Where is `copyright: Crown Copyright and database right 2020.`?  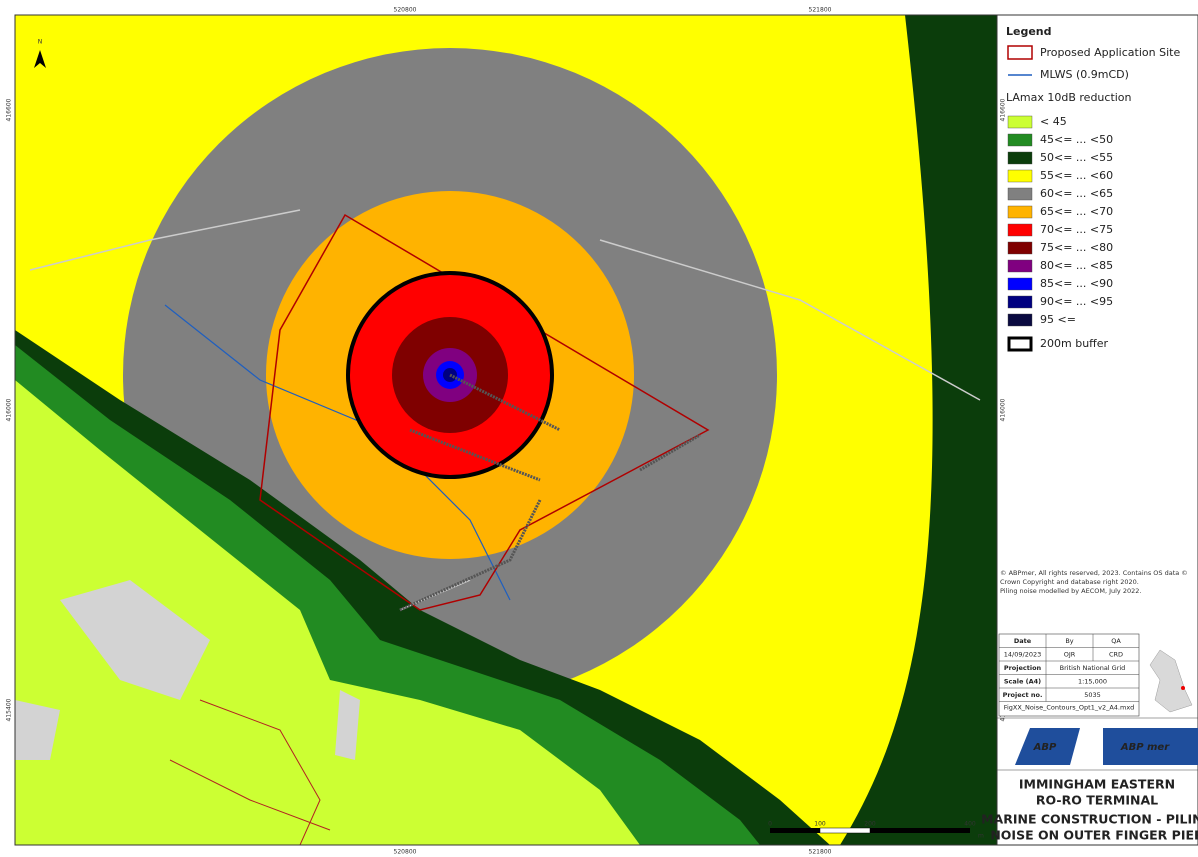
copyright: Crown Copyright and database right 2020. is located at coordinates (1069, 582).